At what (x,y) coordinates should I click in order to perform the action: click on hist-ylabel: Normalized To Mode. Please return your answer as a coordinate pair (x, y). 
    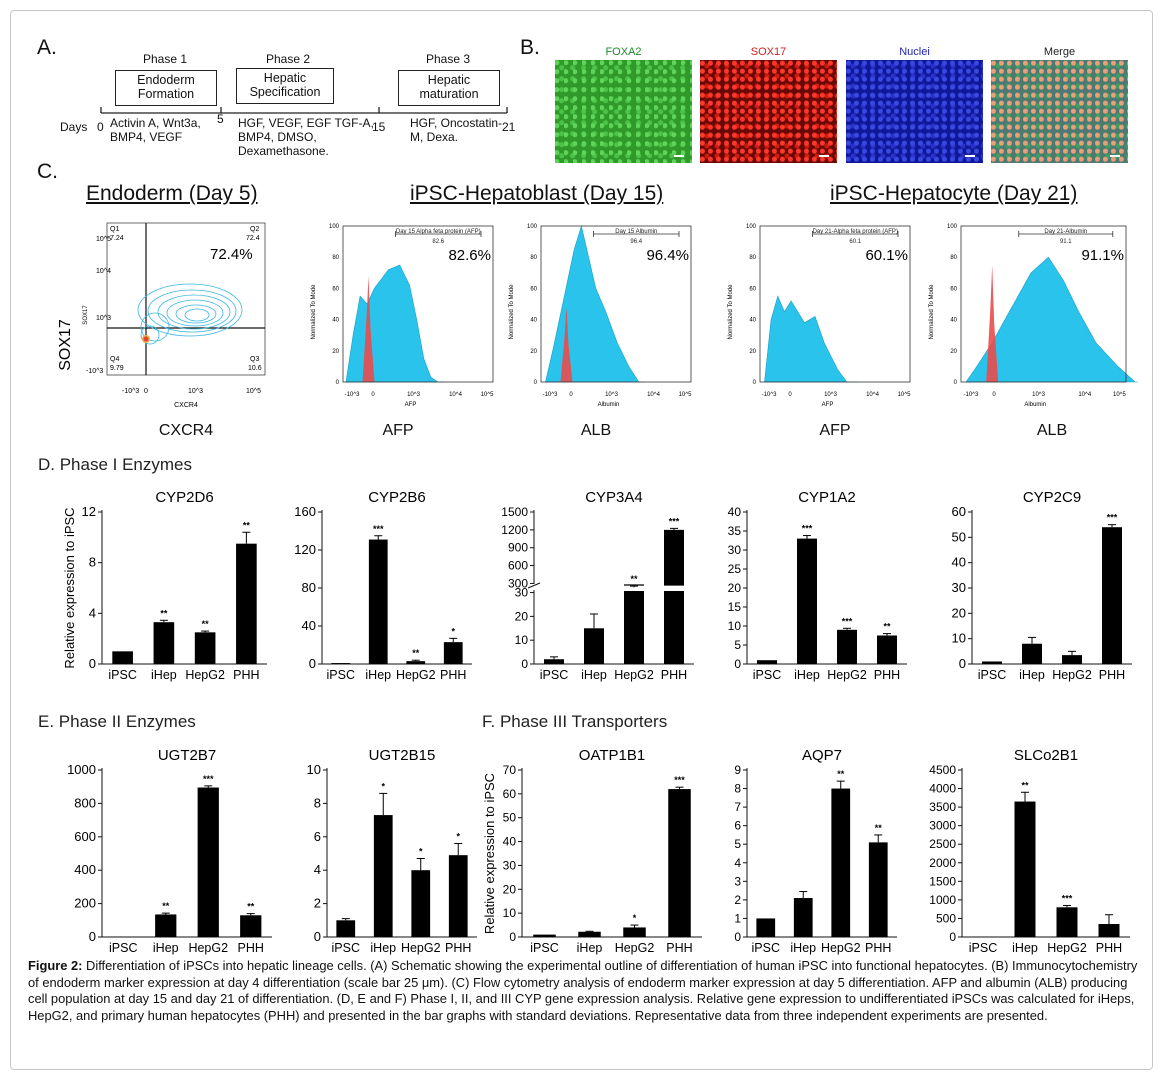
    Looking at the image, I should click on (314, 312).